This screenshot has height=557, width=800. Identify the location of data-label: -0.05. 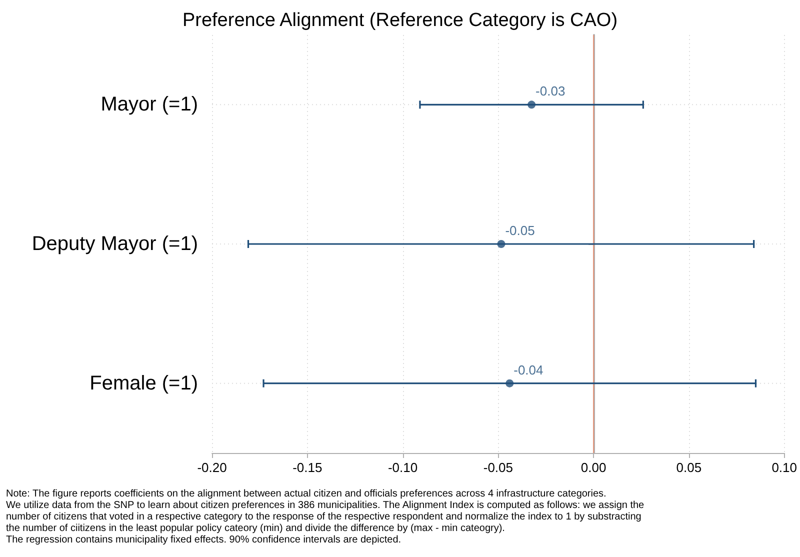
(520, 230).